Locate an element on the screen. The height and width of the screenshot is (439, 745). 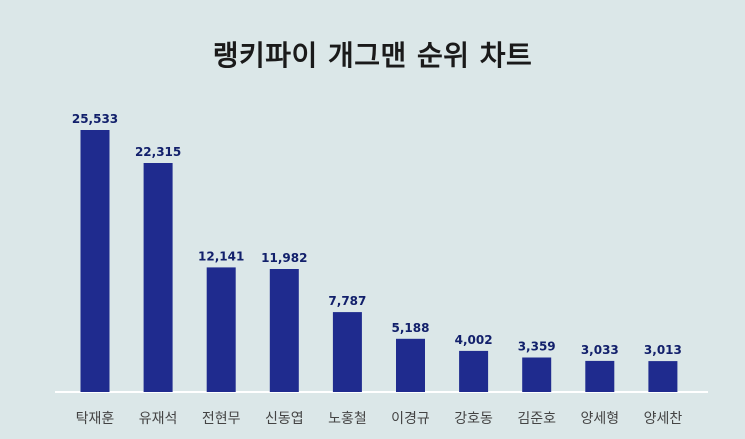
value-label-8: 3,359 is located at coordinates (537, 347).